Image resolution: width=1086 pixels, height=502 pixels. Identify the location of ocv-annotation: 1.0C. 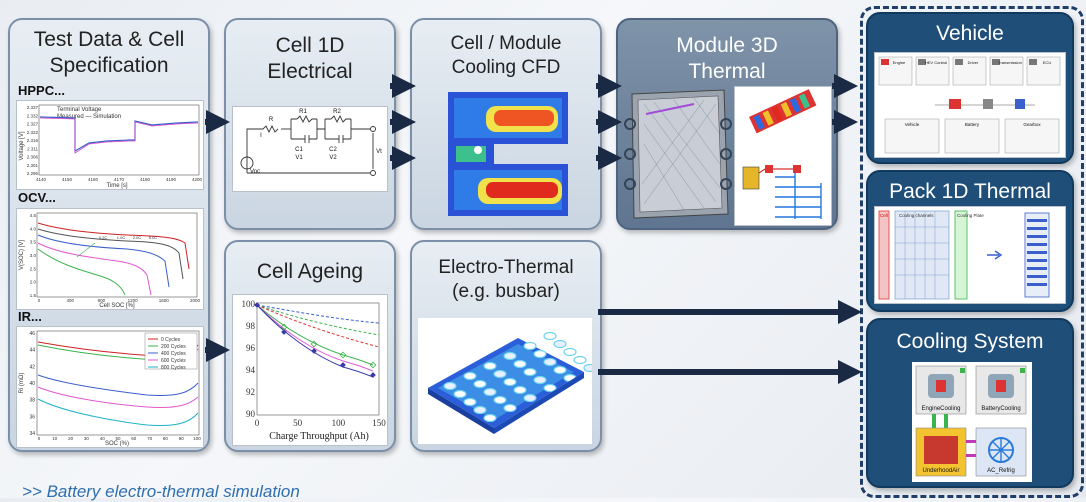
(121, 237).